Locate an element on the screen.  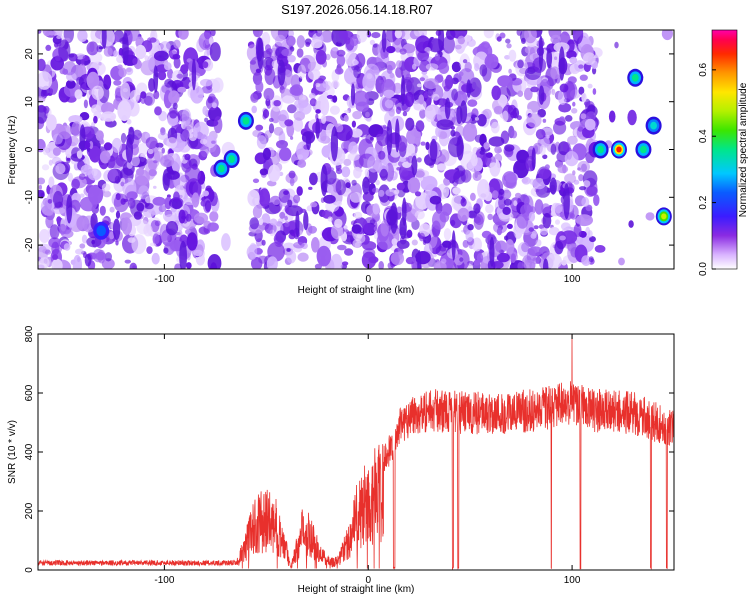
y-tick-label: 600 is located at coordinates (29, 392).